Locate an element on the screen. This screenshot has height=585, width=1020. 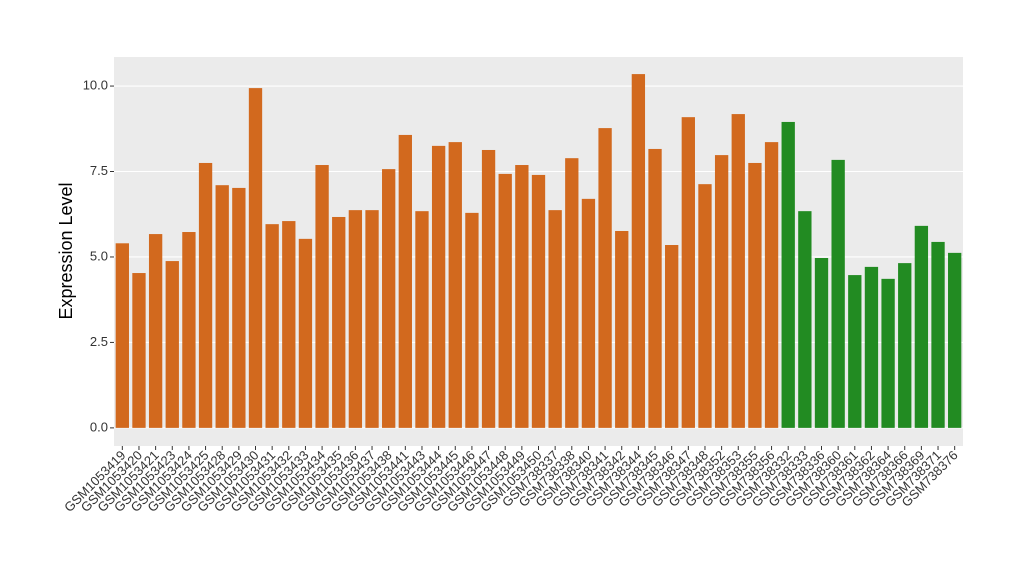
y-tick-label: 2.5 is located at coordinates (99, 341).